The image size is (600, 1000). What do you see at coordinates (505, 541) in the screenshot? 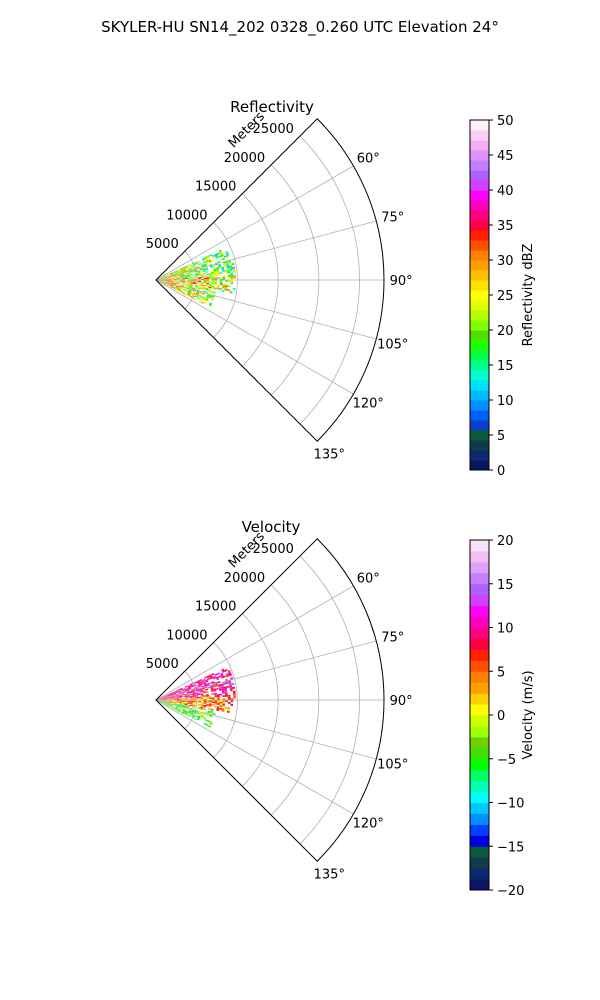
I see `colorbar-tick-label: 20` at bounding box center [505, 541].